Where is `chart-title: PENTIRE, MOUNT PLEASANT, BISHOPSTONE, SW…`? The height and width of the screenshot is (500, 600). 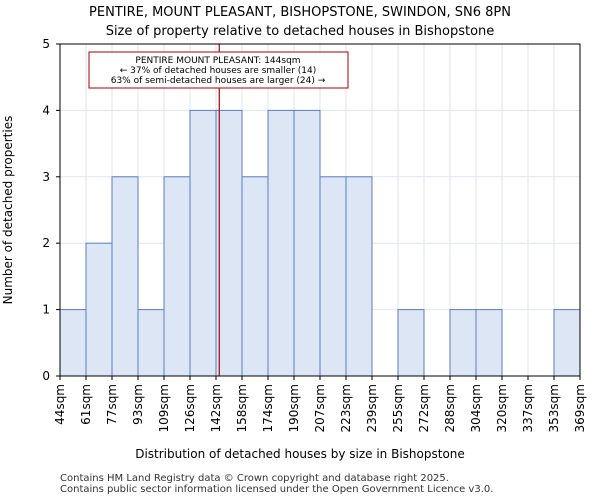 chart-title: PENTIRE, MOUNT PLEASANT, BISHOPSTONE, SW… is located at coordinates (300, 12).